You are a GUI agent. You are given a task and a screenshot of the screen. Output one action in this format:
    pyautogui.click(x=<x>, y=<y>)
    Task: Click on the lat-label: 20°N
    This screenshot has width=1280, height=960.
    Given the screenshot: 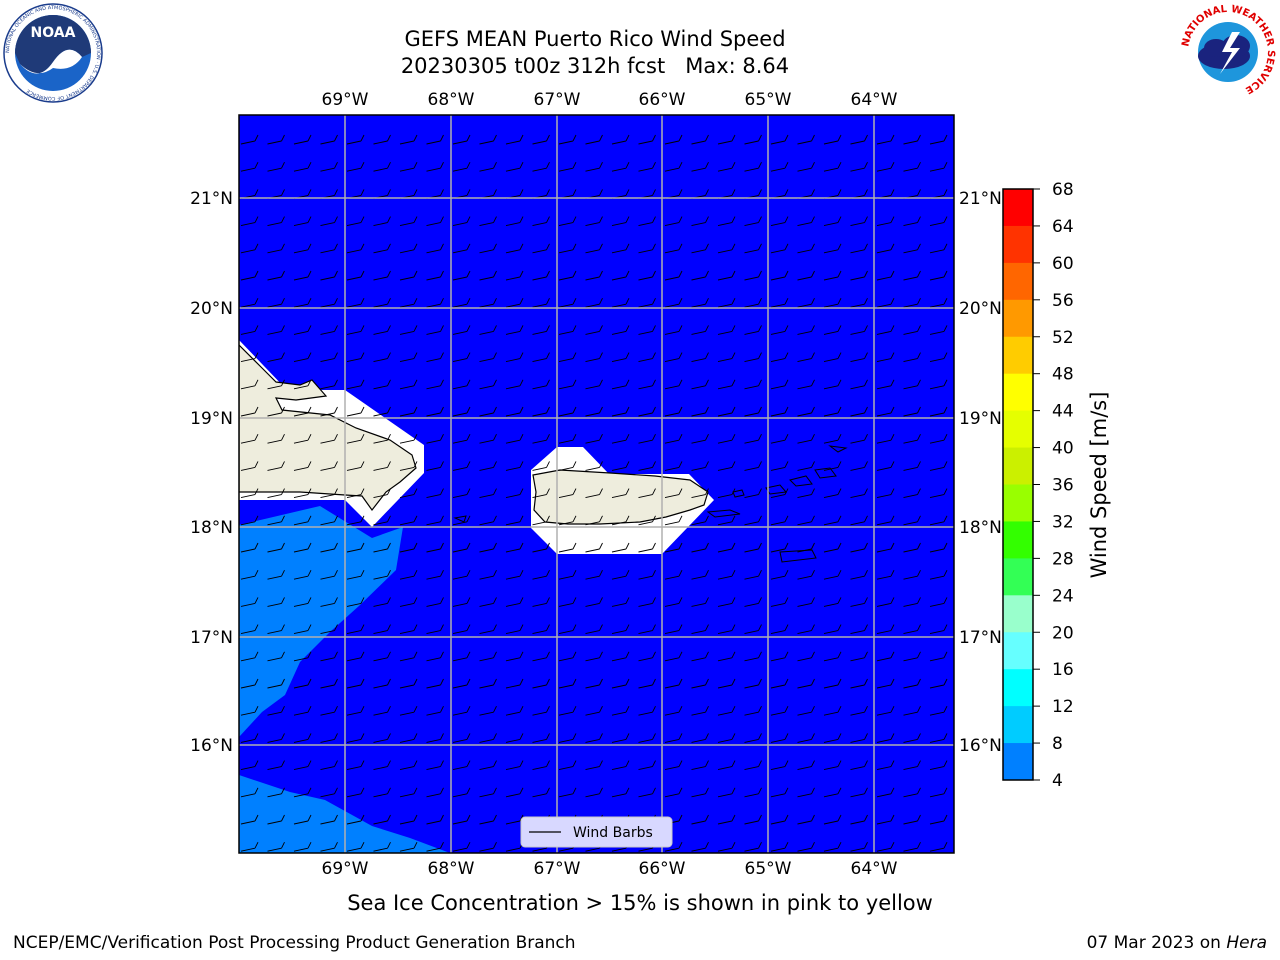 What is the action you would take?
    pyautogui.click(x=211, y=309)
    